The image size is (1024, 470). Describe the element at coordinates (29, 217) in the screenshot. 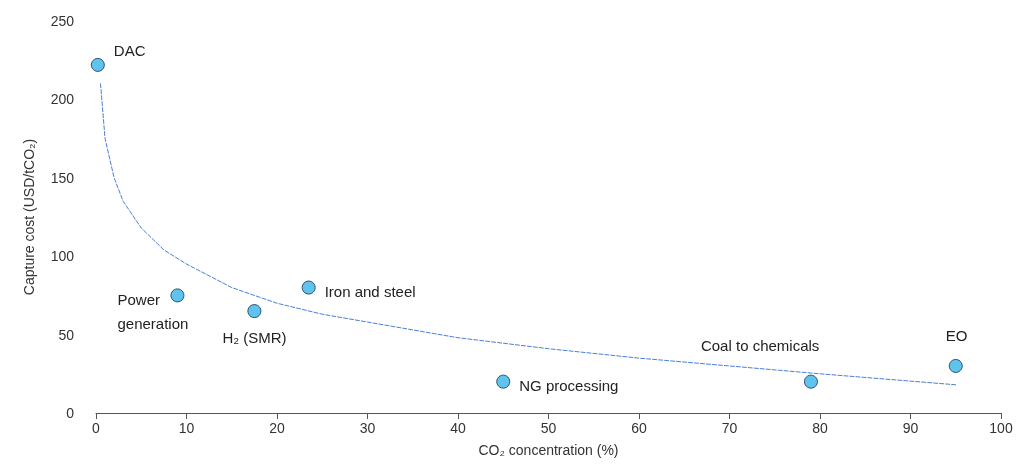

I see `y-axis-title: Capture cost (USD/tCO₂)` at that location.